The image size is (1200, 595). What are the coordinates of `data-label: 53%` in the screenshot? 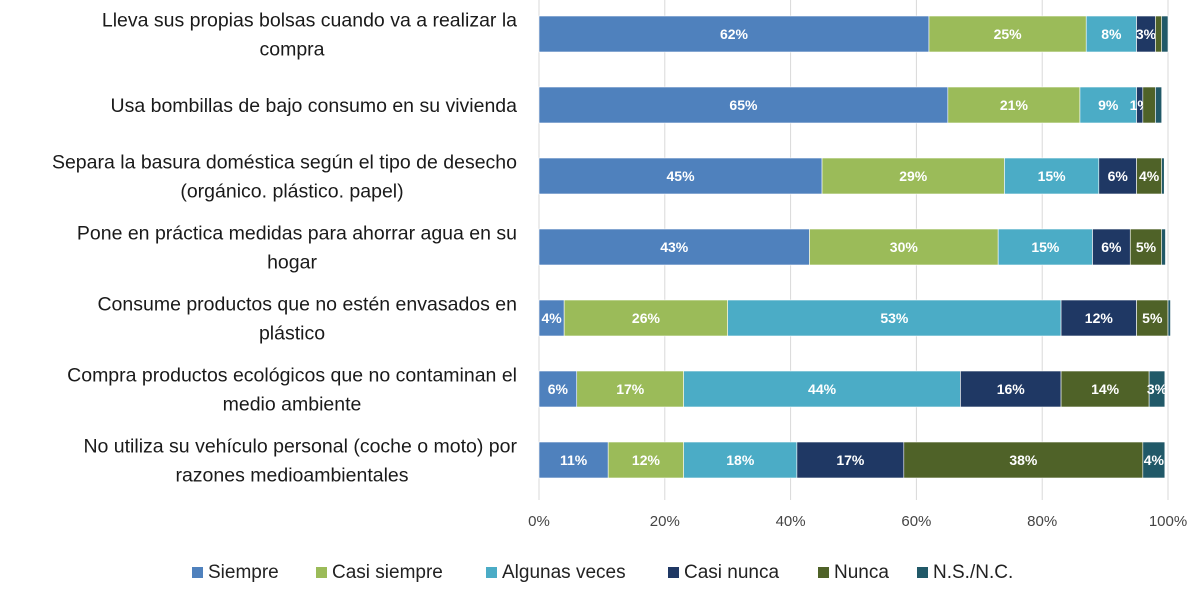 It's located at (894, 318).